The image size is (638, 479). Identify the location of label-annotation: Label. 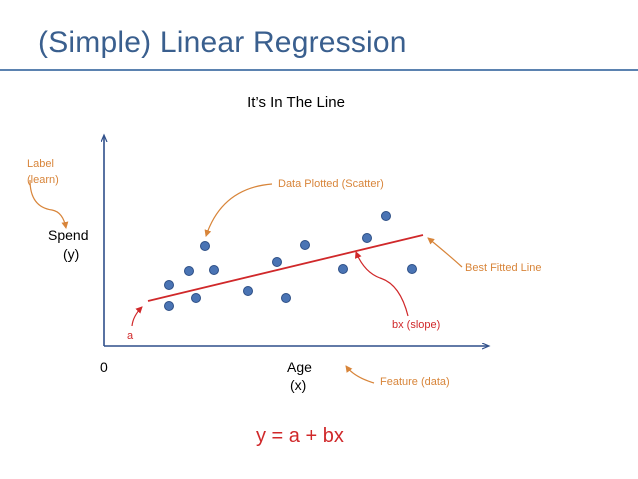
(40, 164).